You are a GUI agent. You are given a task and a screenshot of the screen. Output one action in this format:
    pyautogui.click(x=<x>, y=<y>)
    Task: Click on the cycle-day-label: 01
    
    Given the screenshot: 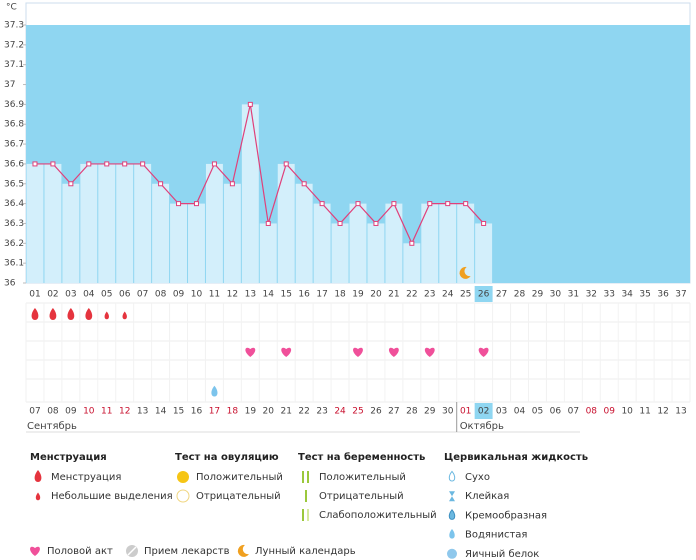 What is the action you would take?
    pyautogui.click(x=34, y=295)
    